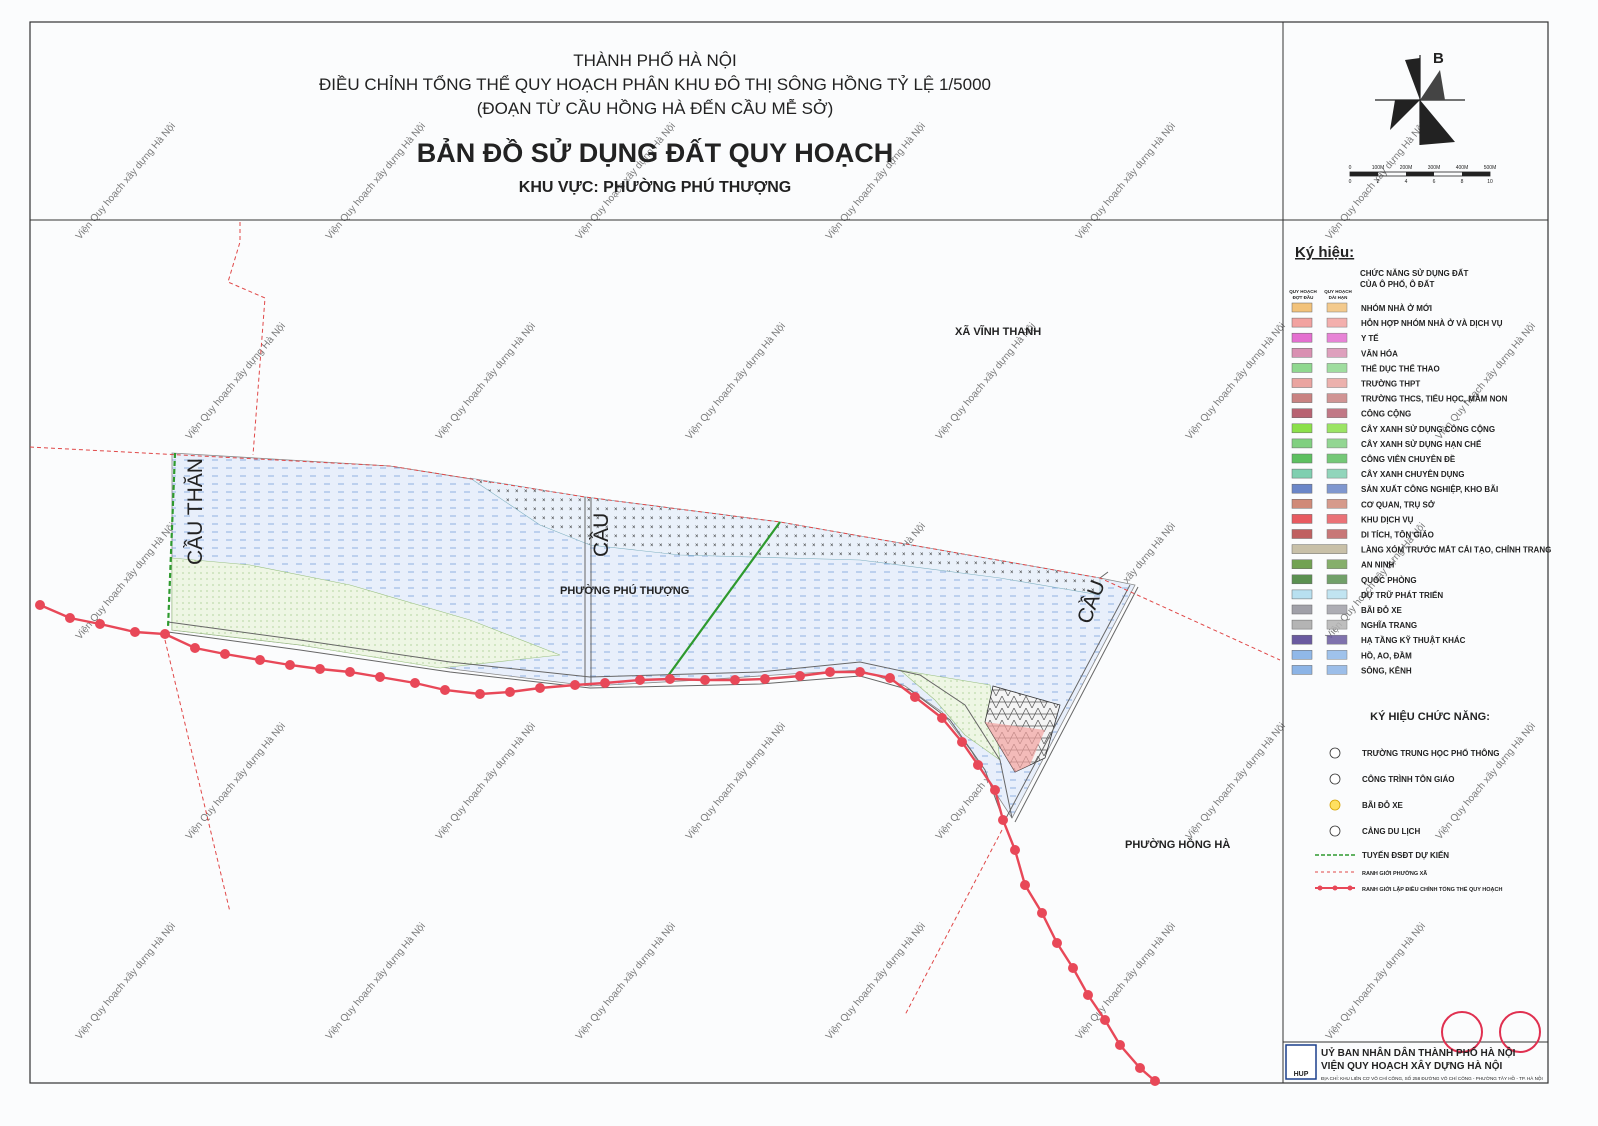 Image resolution: width=1598 pixels, height=1126 pixels. What do you see at coordinates (1177, 844) in the screenshot?
I see `place-label: PHƯỜNG HỒNG HÀ` at bounding box center [1177, 844].